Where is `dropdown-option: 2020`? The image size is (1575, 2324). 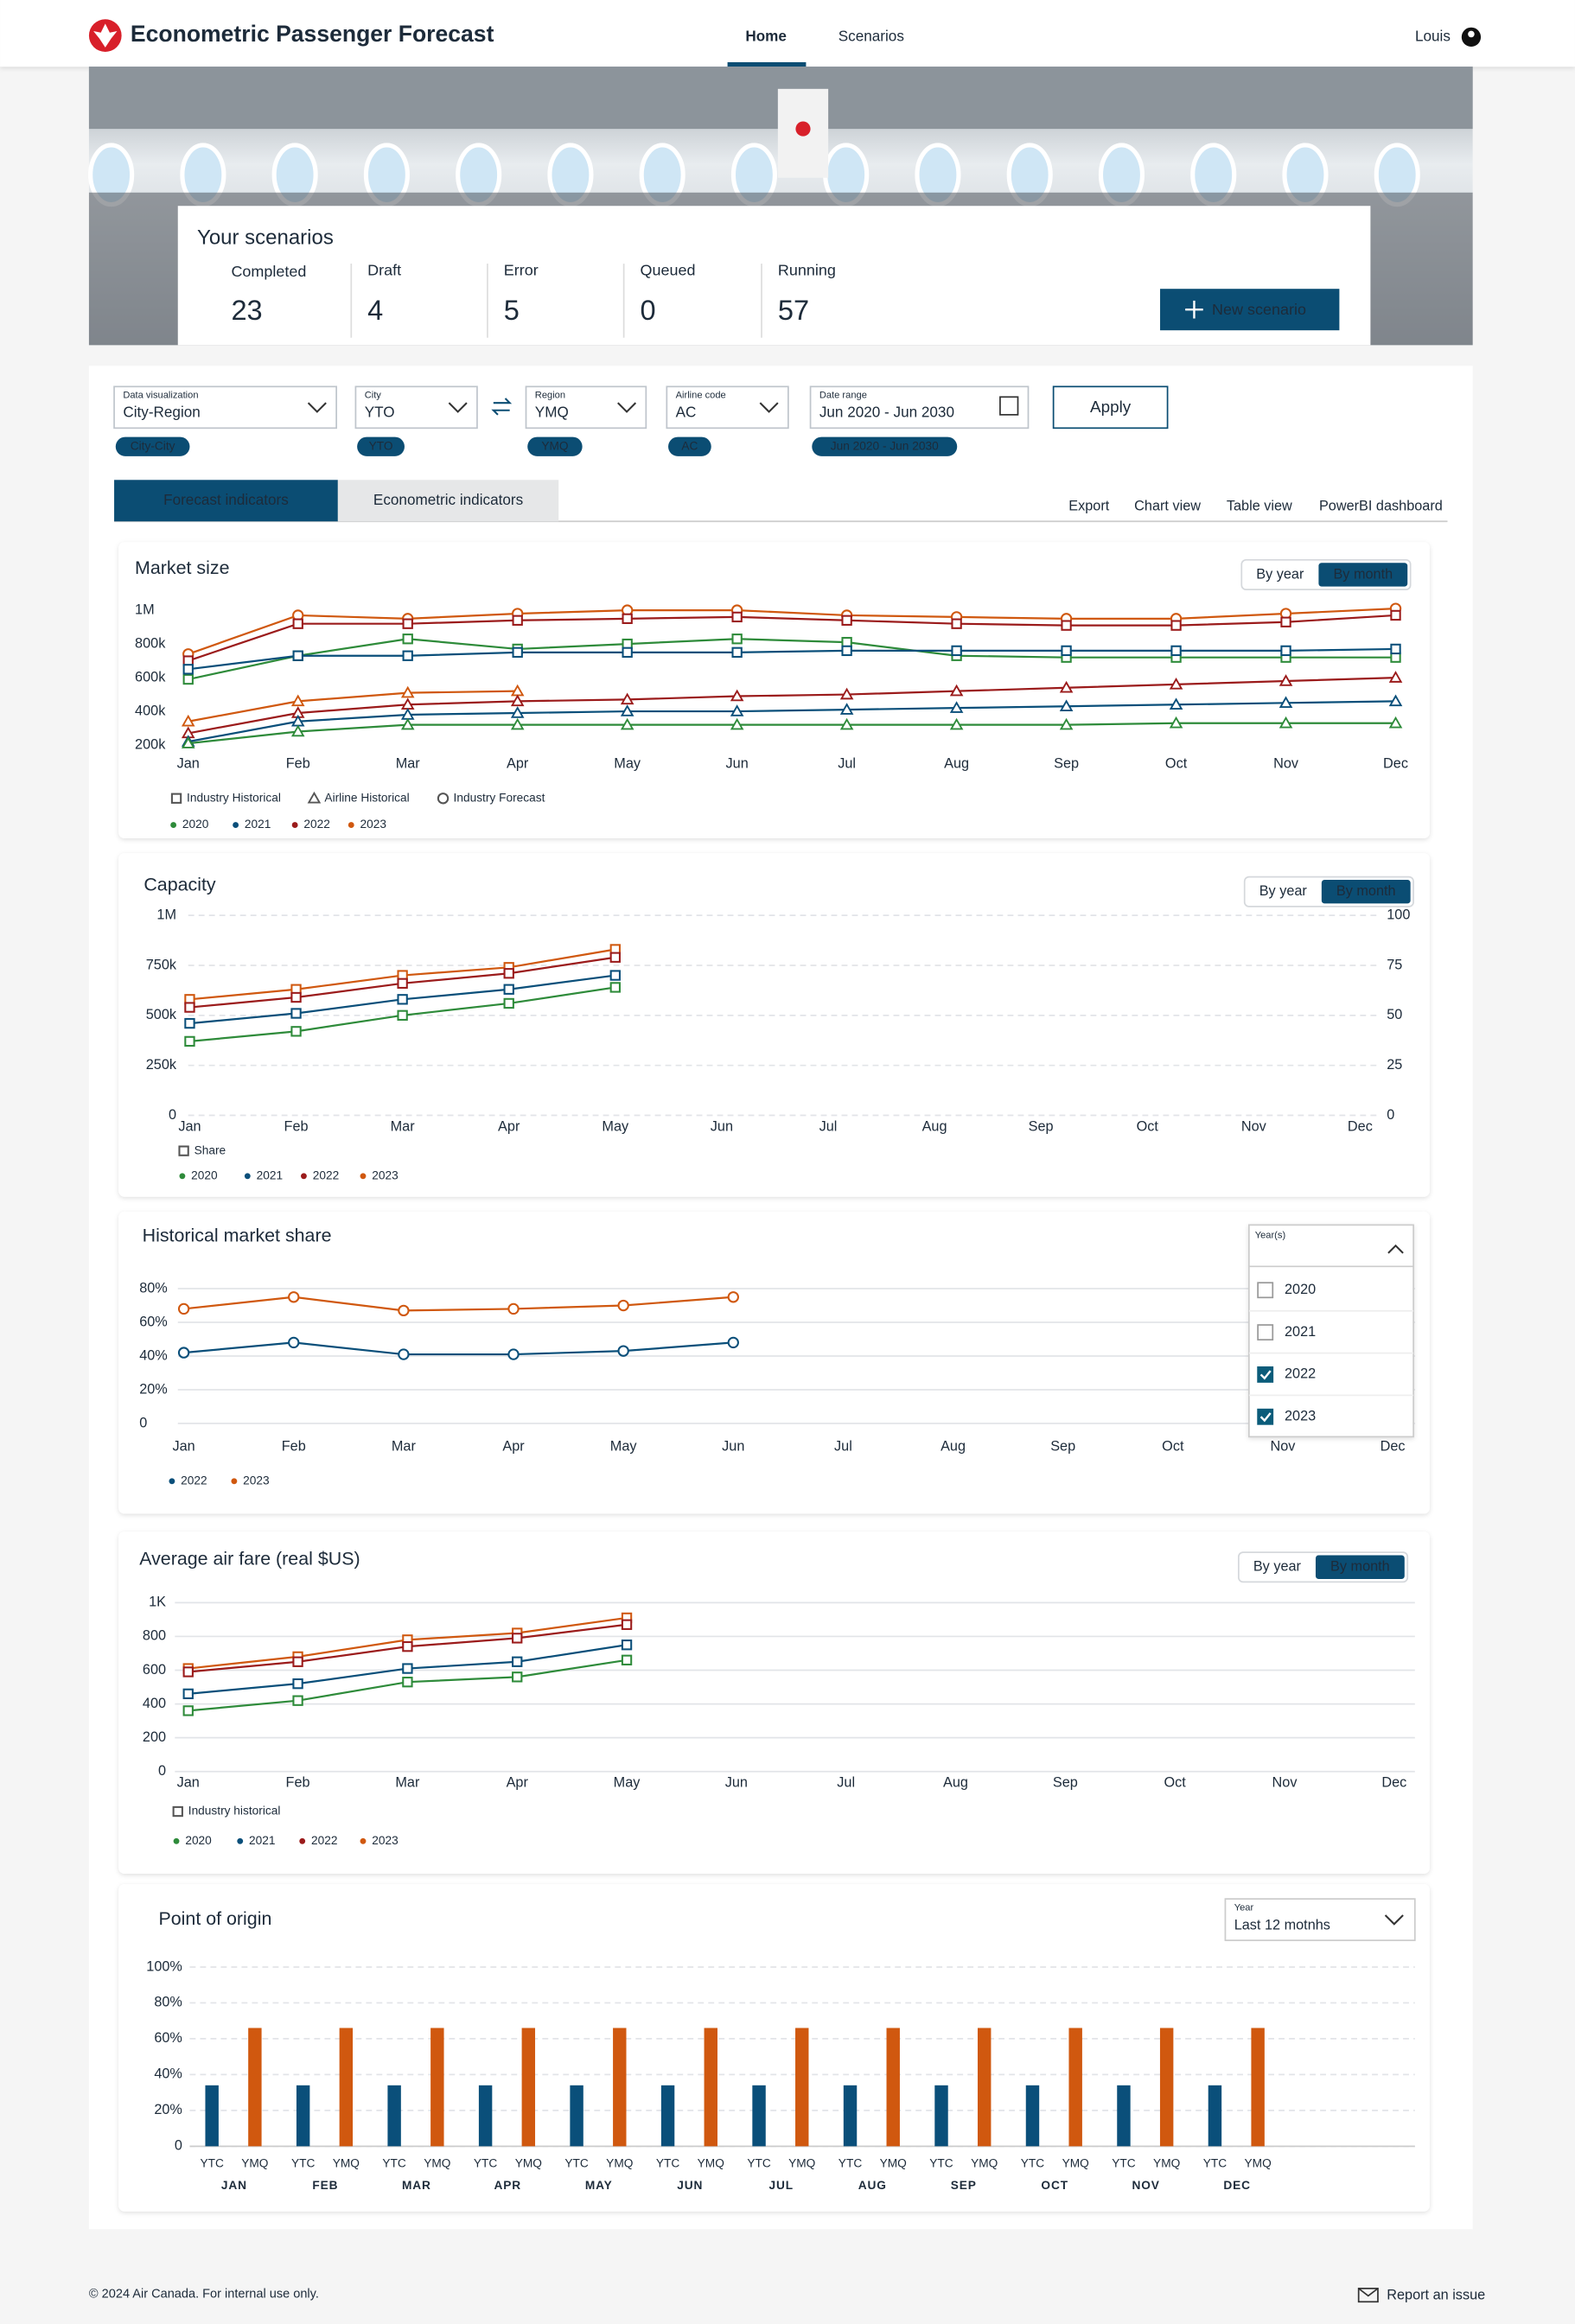
dropdown-option: 2020 is located at coordinates (1300, 1290).